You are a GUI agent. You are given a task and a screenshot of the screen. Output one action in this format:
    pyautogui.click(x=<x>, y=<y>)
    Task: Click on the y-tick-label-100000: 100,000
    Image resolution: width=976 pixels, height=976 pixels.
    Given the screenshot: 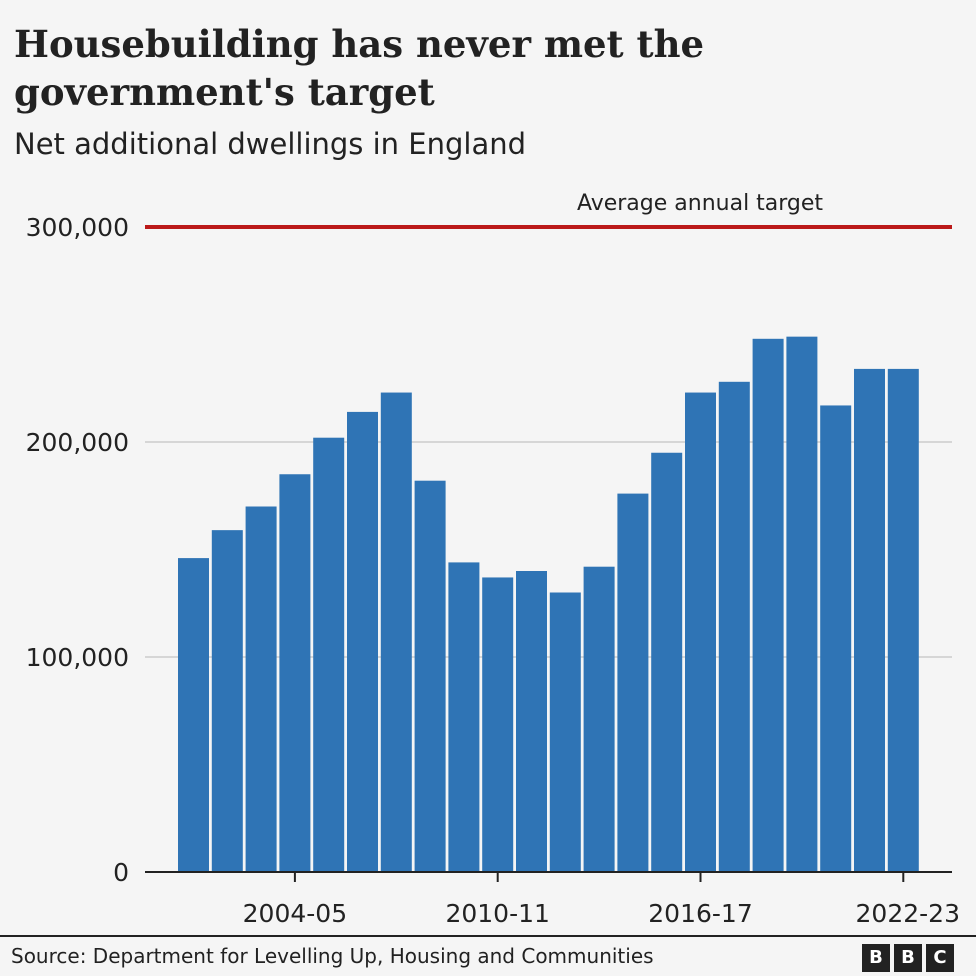 What is the action you would take?
    pyautogui.click(x=77, y=657)
    